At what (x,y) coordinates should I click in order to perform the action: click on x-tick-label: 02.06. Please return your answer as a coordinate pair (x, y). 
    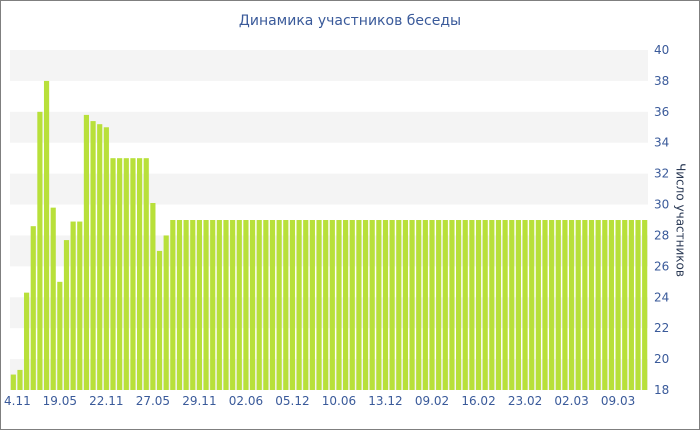
    Looking at the image, I should click on (246, 401).